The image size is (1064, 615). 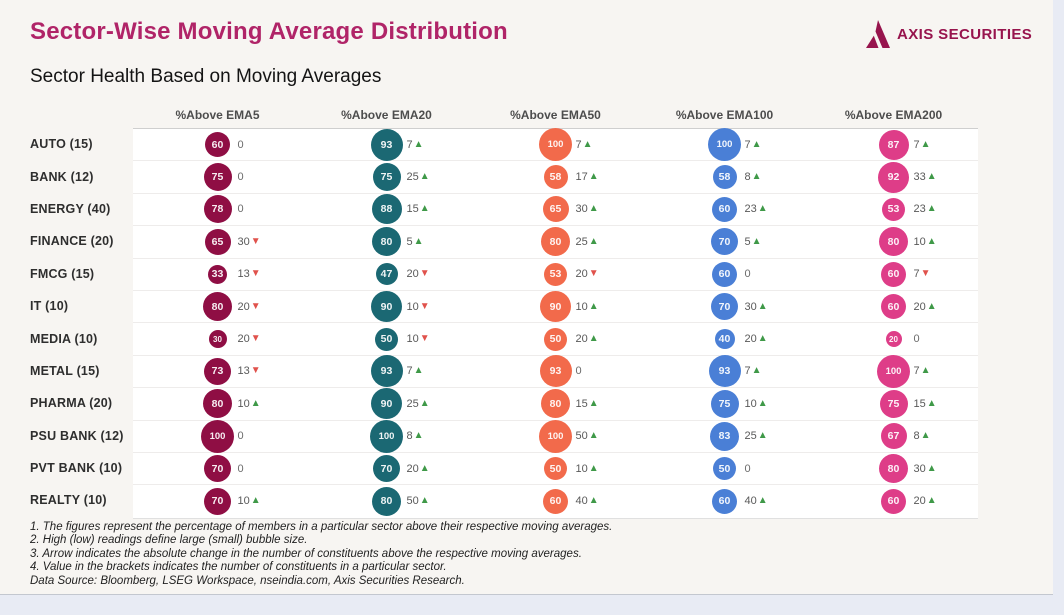 I want to click on table-row: 78 0 88 15 ▲ 65 30 ▲ 60 23 ▲ 53 23 ▲, so click(x=555, y=210).